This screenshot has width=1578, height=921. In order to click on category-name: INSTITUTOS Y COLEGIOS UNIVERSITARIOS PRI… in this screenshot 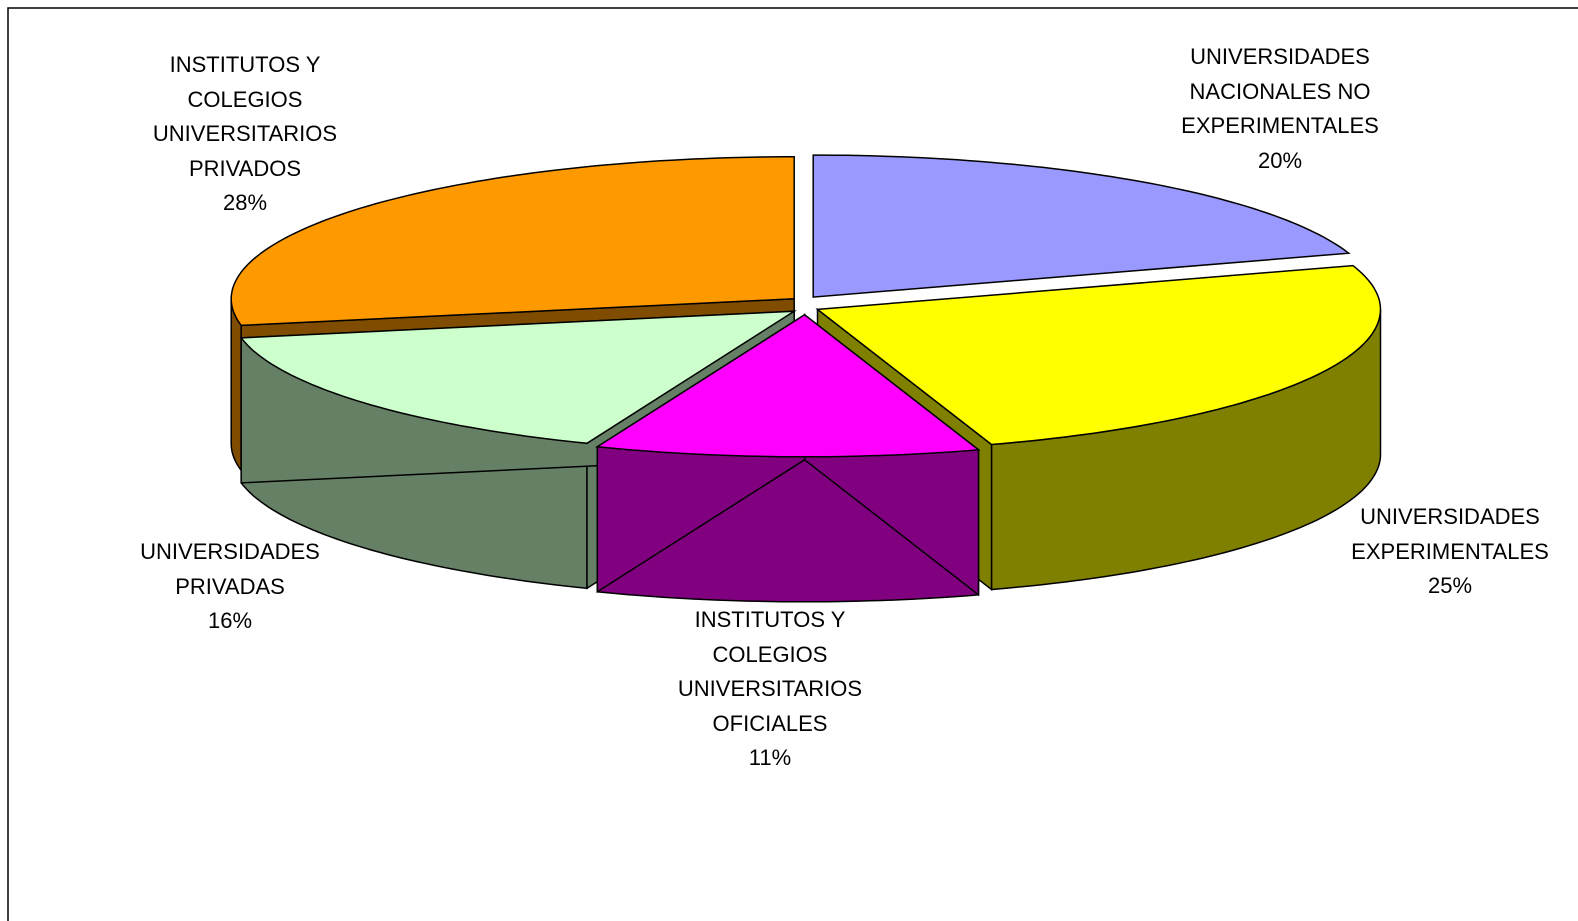, I will do `click(245, 116)`.